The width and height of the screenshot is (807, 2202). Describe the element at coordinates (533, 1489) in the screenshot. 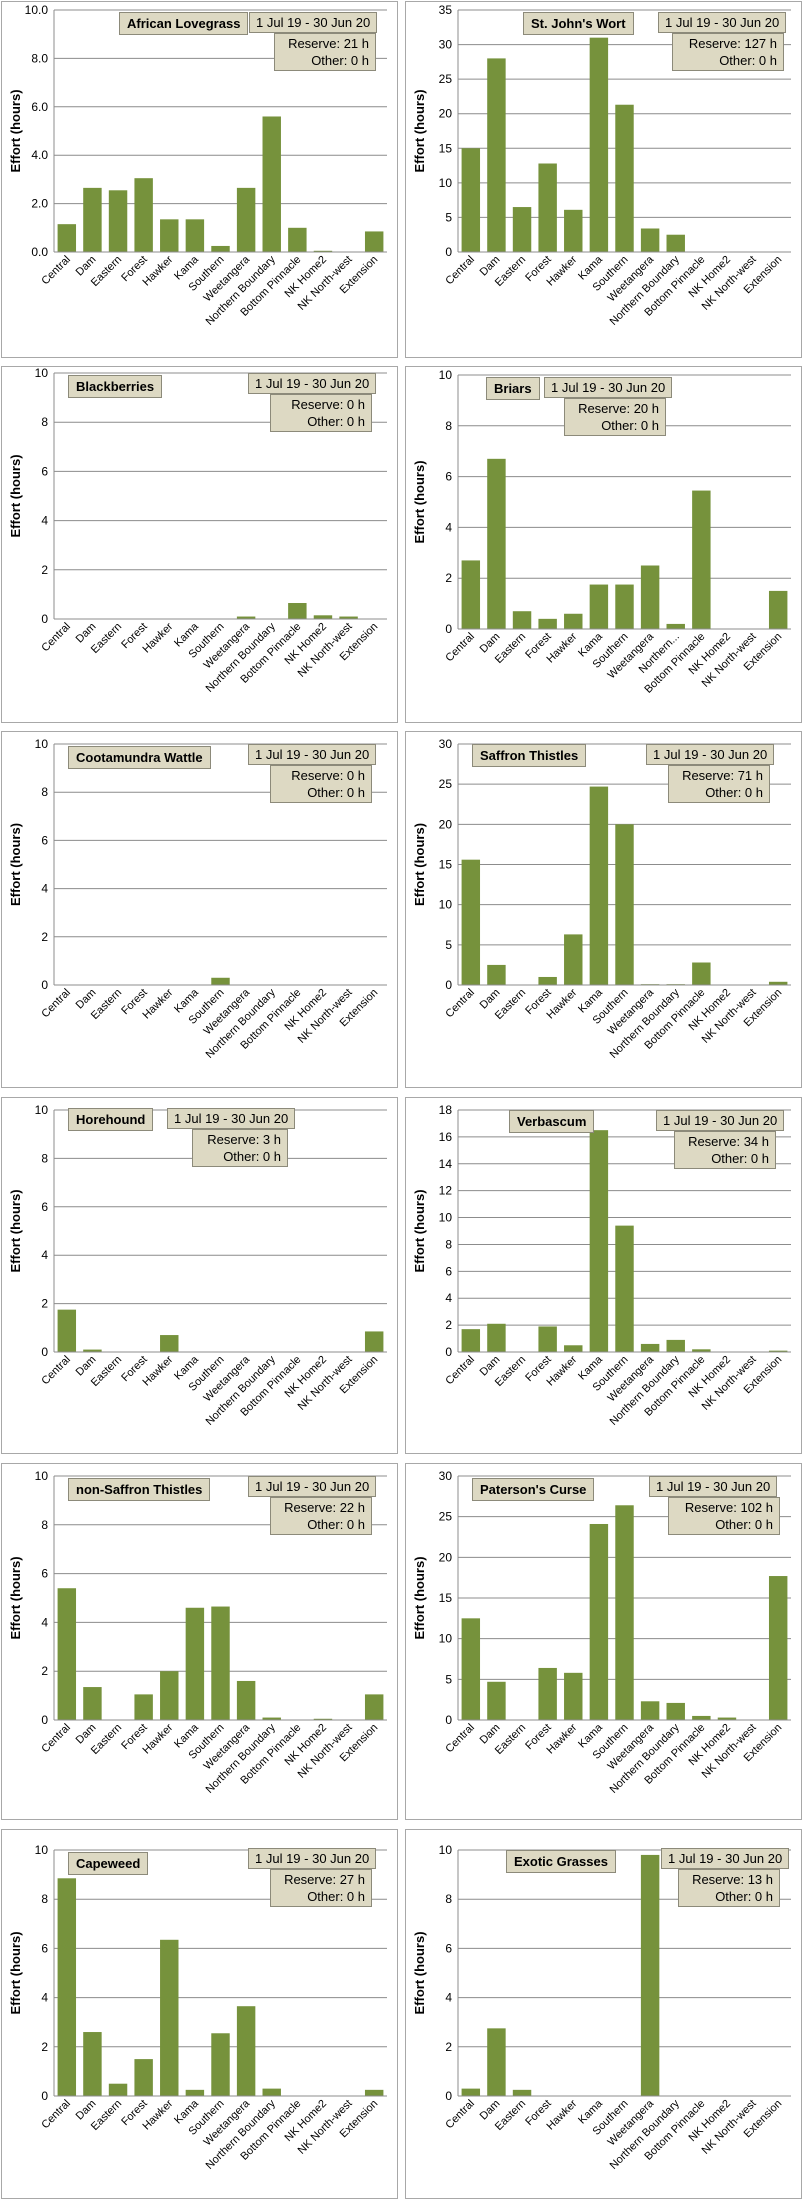

I see `chart-title: Paterson's Curse` at that location.